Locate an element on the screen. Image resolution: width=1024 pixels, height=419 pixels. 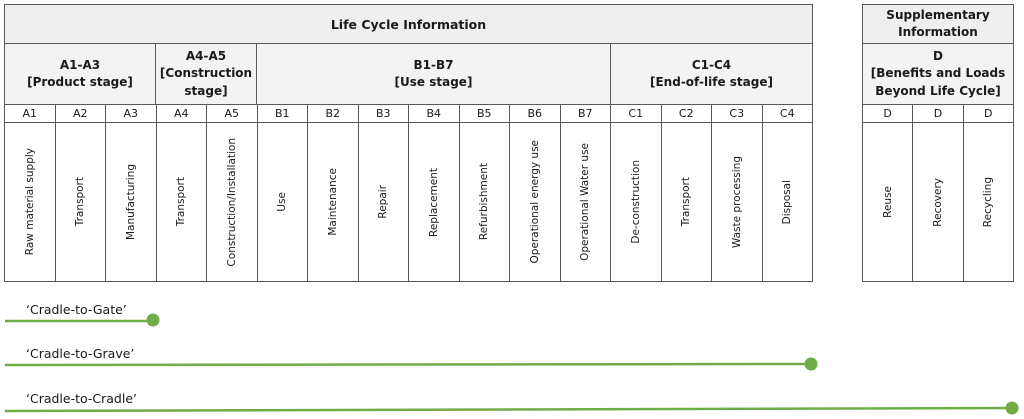
module-stage-cell-3: Transport is located at coordinates (181, 202).